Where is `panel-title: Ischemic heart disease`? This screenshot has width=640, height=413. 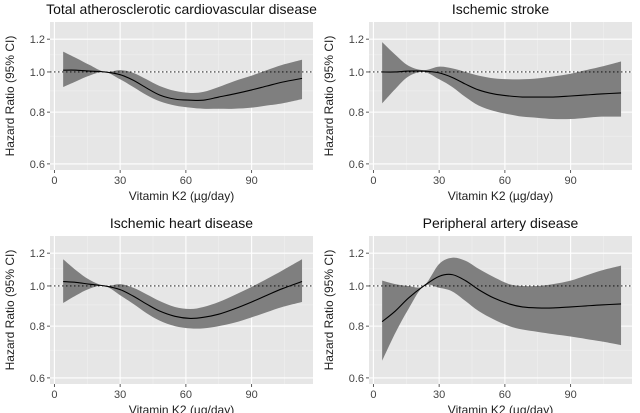
panel-title: Ischemic heart disease is located at coordinates (181, 223).